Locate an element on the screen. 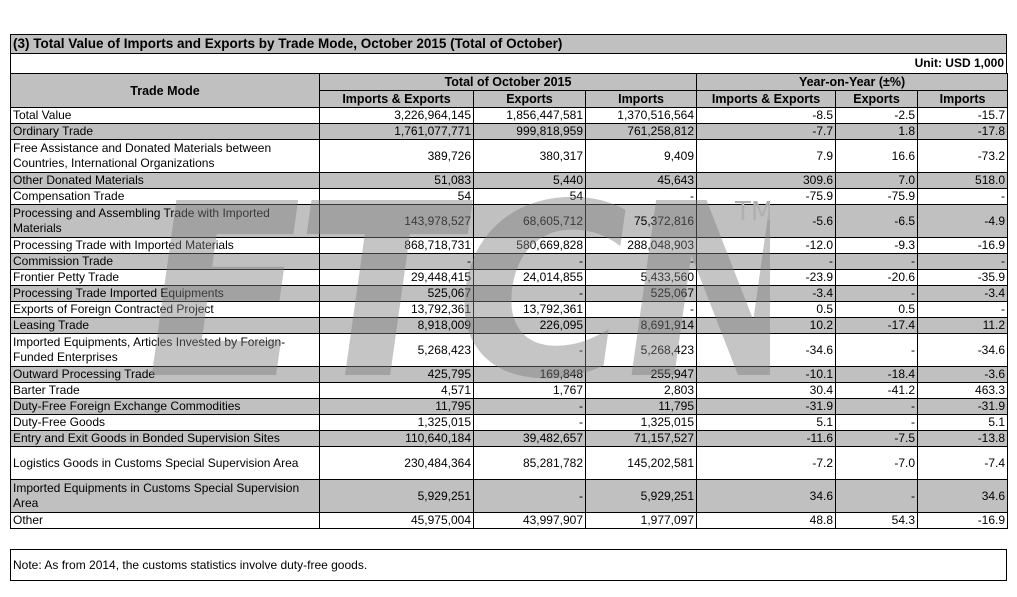 The height and width of the screenshot is (597, 1017). cell-imports: 45,643 is located at coordinates (641, 180).